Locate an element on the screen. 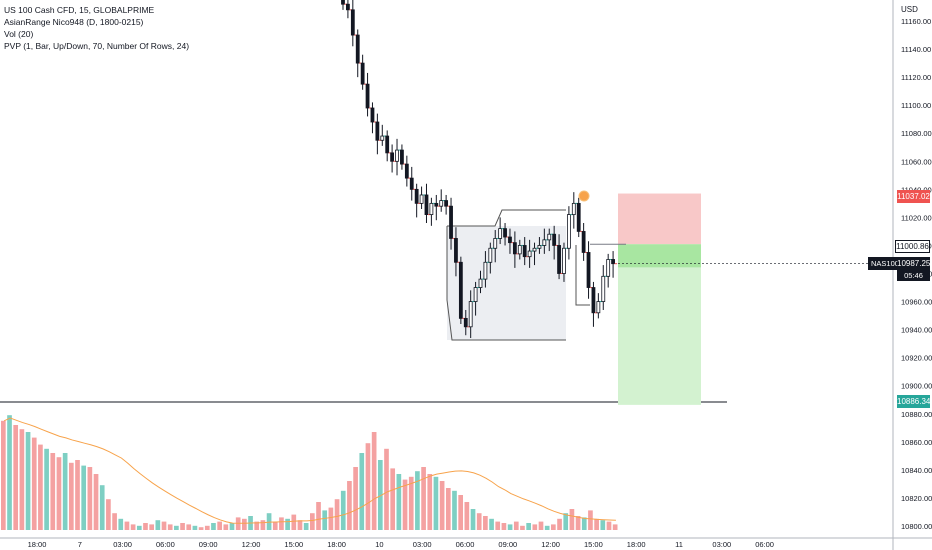 The image size is (932, 550). indicator-volume: Vol (20) is located at coordinates (19, 34).